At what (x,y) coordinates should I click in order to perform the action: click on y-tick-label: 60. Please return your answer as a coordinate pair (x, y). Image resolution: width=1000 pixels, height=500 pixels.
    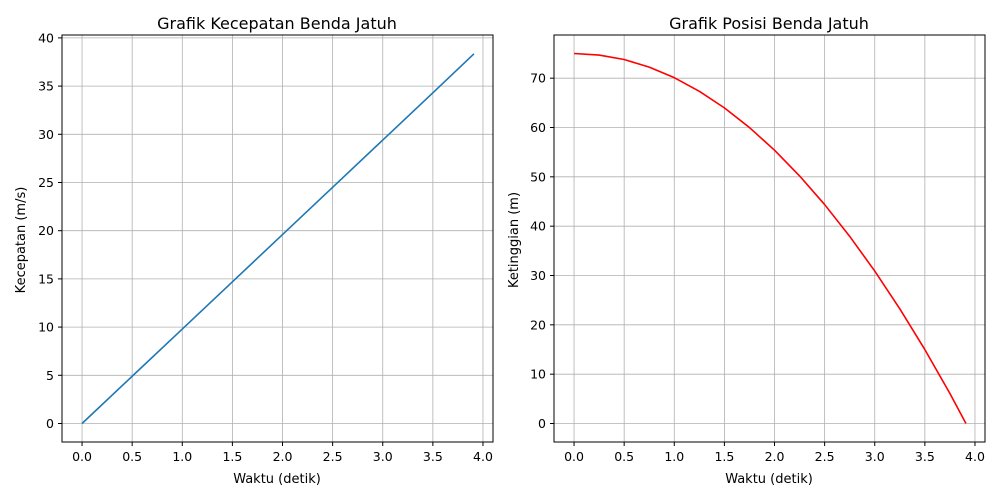
    Looking at the image, I should click on (538, 127).